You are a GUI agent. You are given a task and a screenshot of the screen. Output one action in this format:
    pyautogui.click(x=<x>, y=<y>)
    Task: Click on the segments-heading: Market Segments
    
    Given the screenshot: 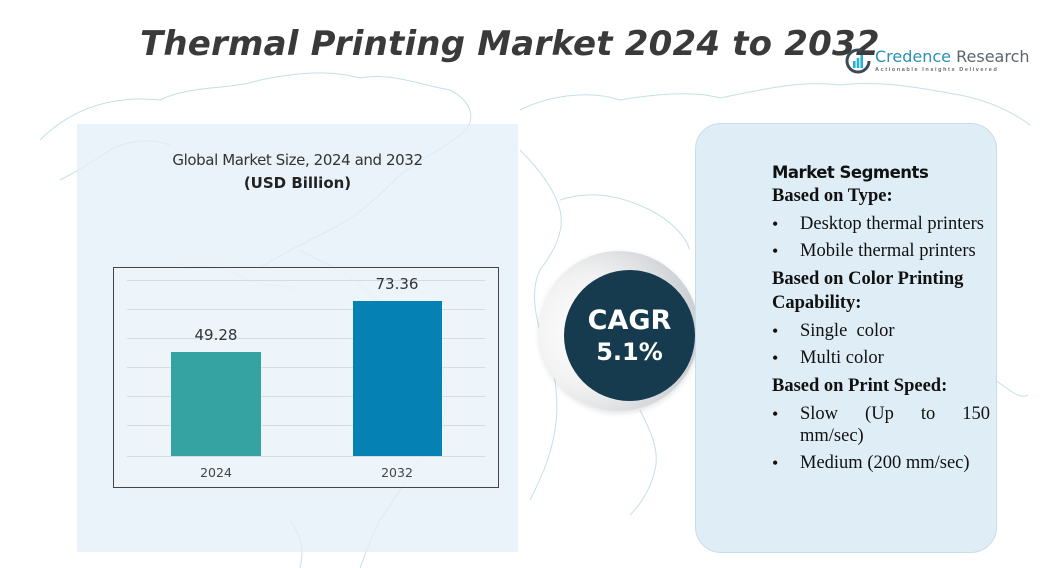 What is the action you would take?
    pyautogui.click(x=850, y=172)
    